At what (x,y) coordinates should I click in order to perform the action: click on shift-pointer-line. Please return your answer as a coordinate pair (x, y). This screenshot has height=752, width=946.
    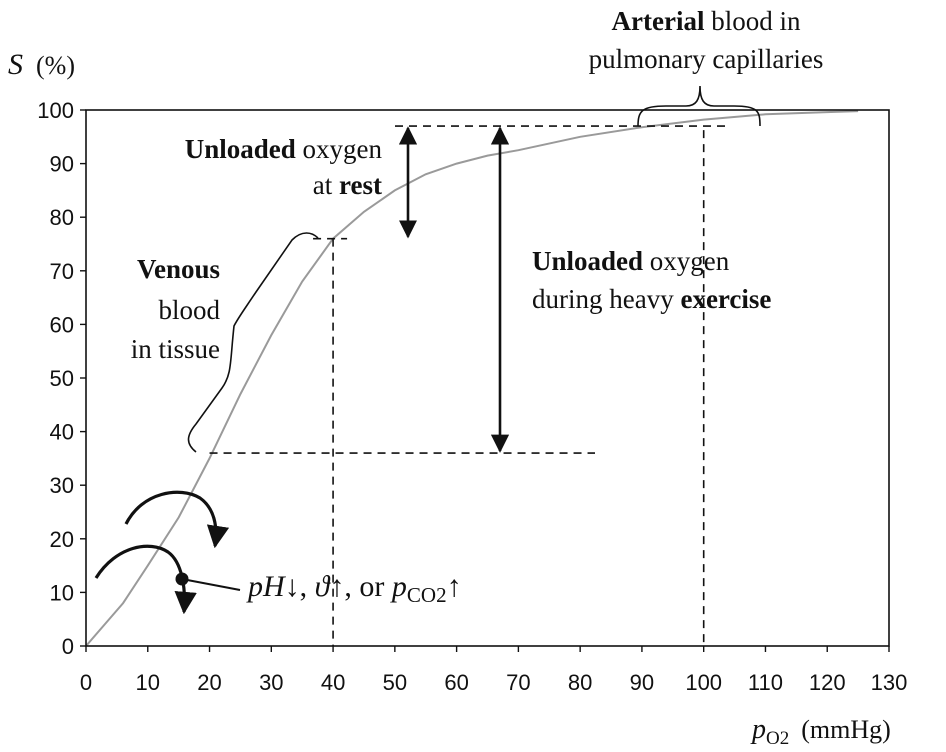
    Looking at the image, I should click on (211, 584).